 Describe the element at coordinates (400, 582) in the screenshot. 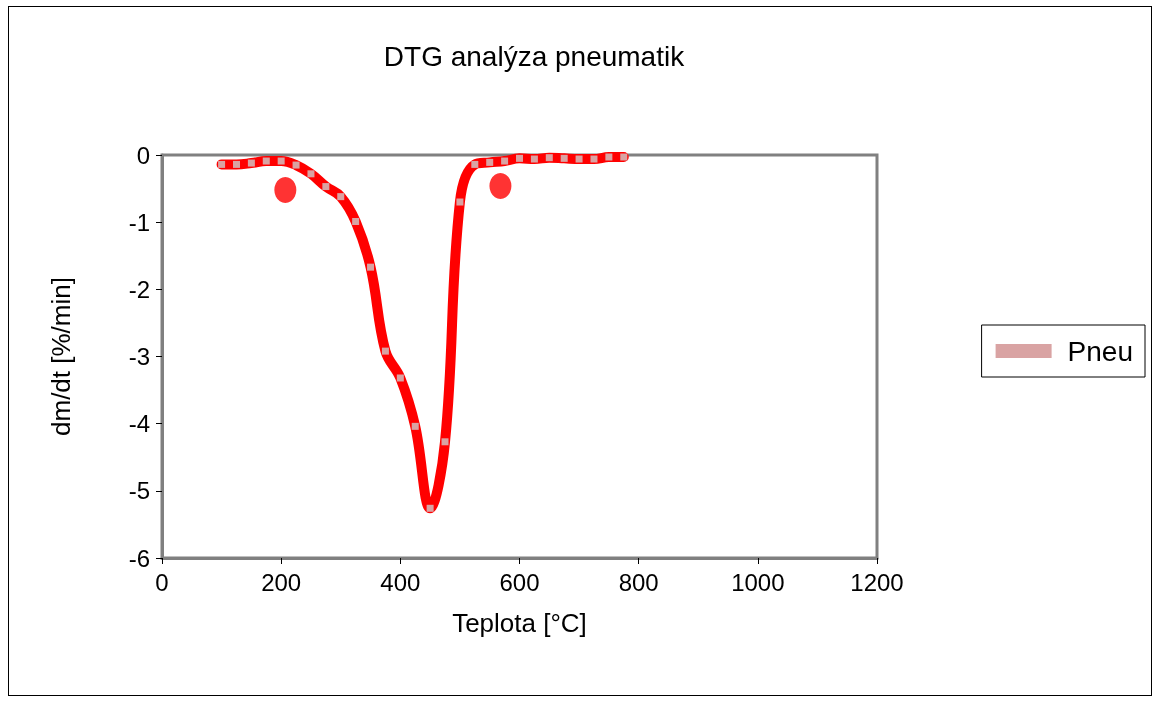

I see `x-tick-label: 400` at that location.